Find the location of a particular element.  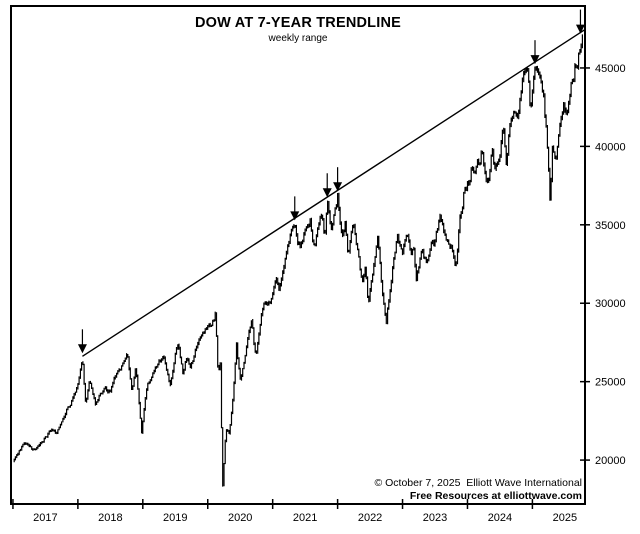

free-resources-line: Free Resources at elliottwave.com is located at coordinates (496, 496).